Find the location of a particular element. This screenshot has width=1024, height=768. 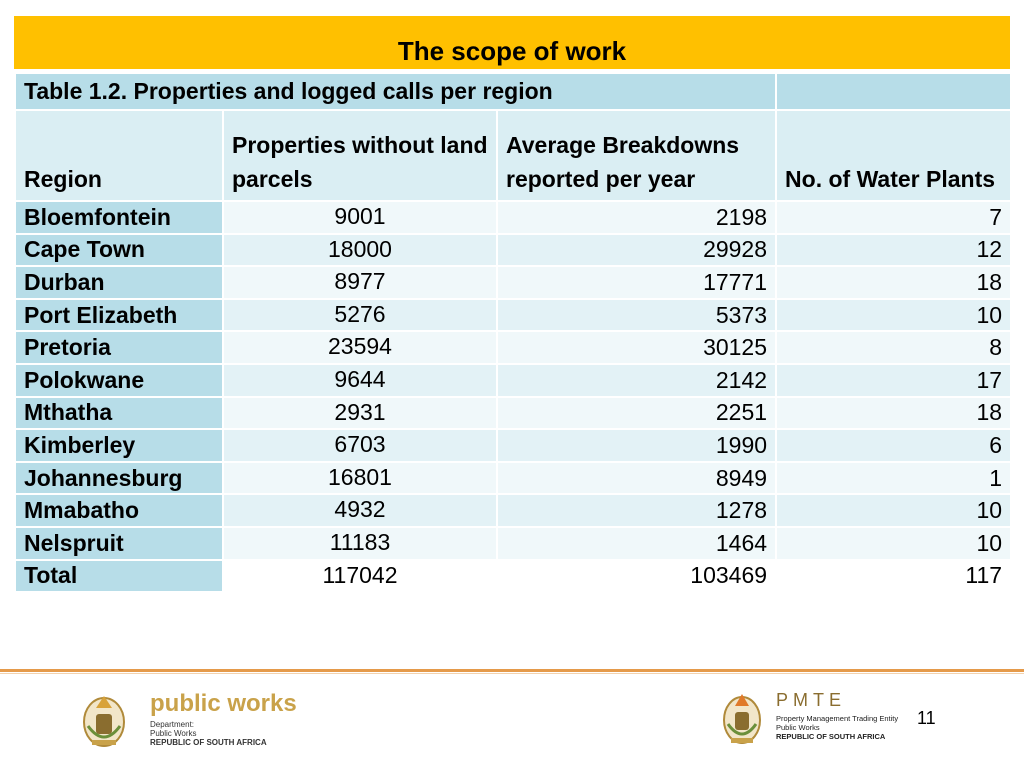

region-cell: Mmabatho is located at coordinates (119, 510).